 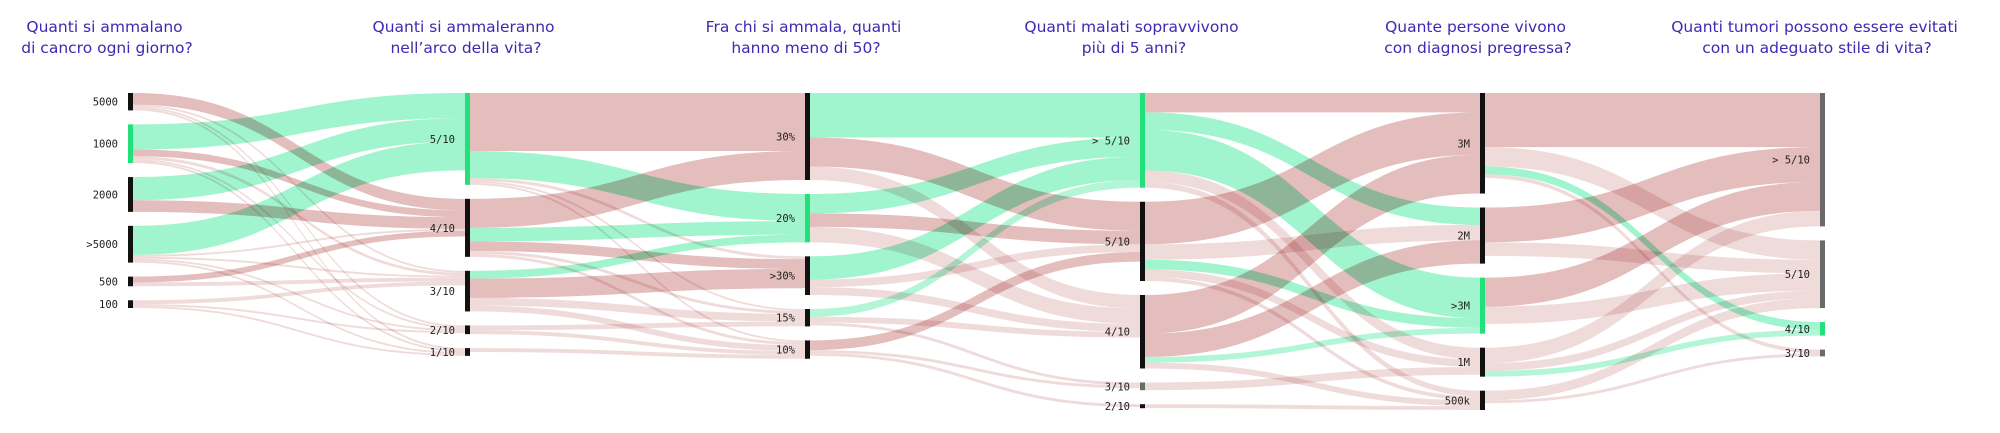 What do you see at coordinates (1791, 161) in the screenshot?
I see `node-label-col6-gt-5-10: > 5/10` at bounding box center [1791, 161].